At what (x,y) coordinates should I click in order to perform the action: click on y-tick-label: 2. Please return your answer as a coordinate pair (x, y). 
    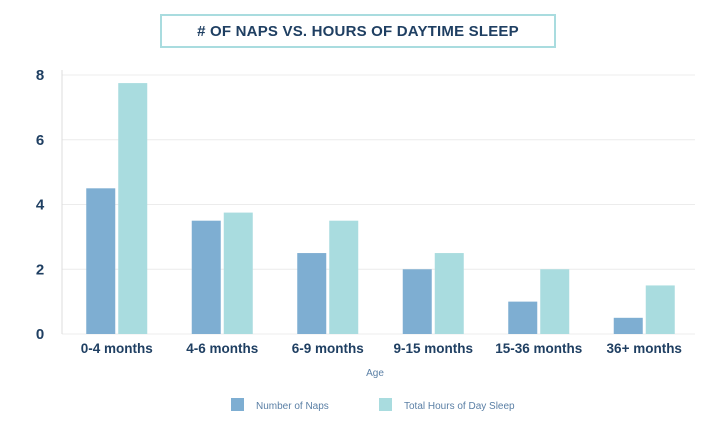
    Looking at the image, I should click on (40, 269).